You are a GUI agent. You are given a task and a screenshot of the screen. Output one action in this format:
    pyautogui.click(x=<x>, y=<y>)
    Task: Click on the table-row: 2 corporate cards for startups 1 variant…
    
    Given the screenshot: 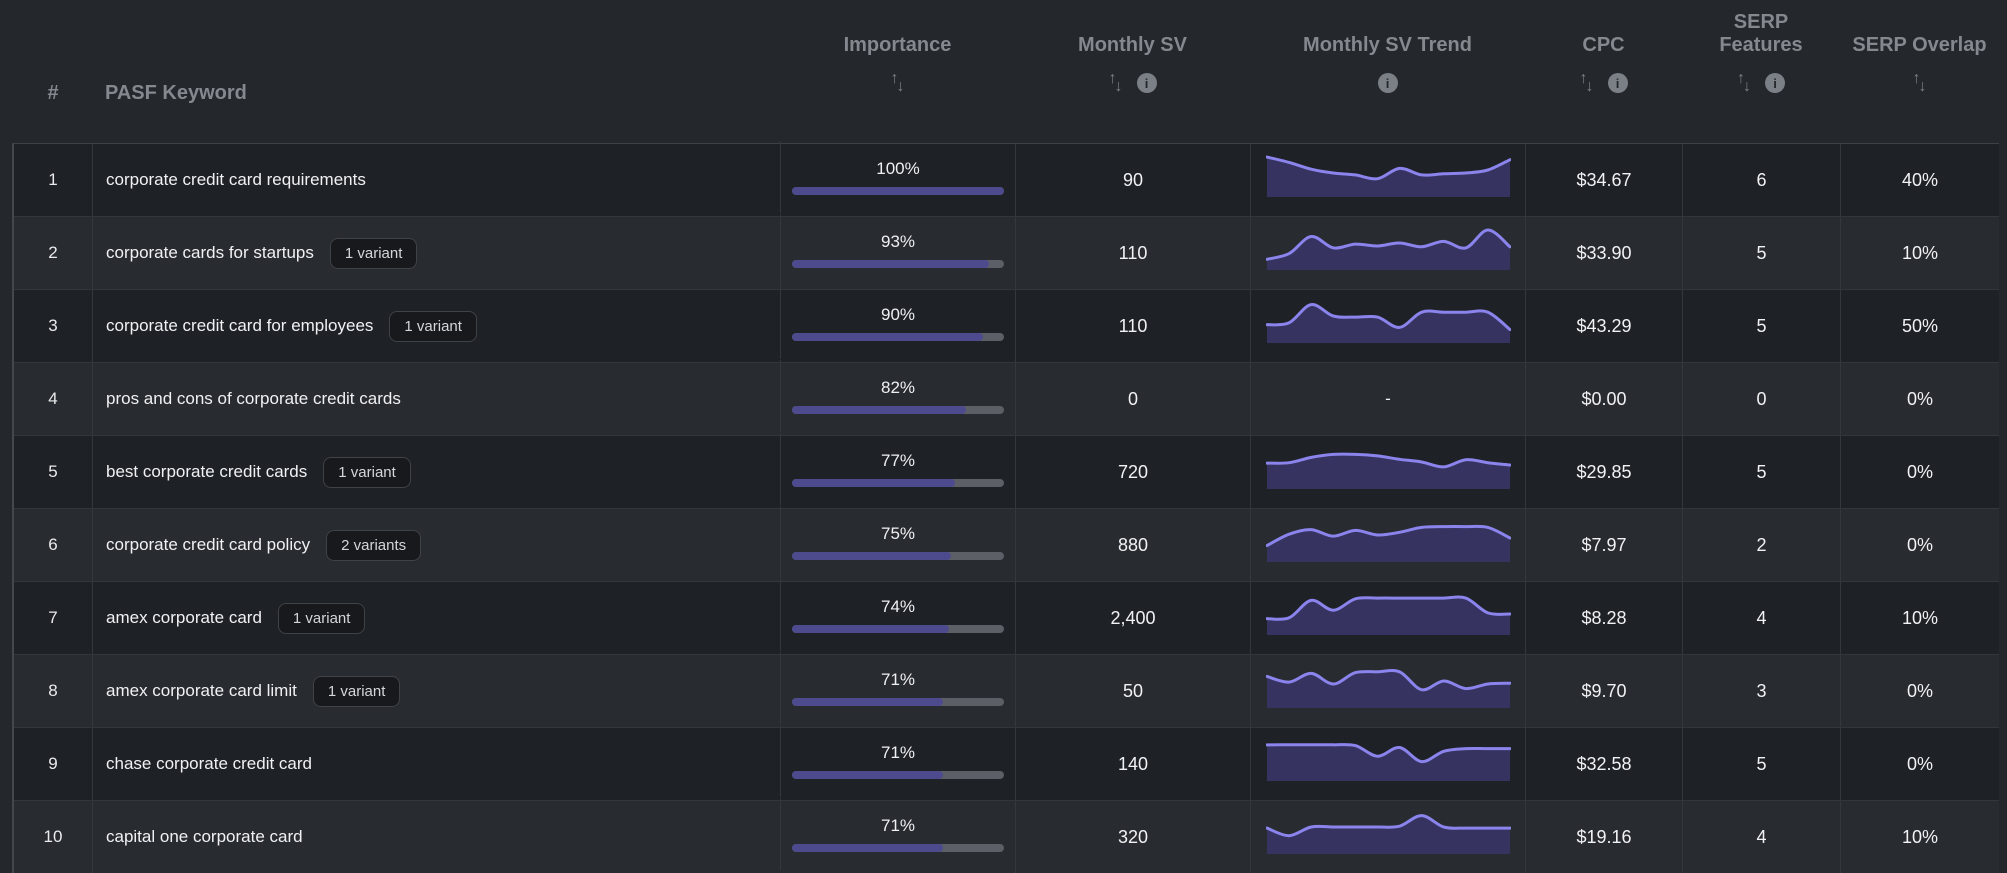 What is the action you would take?
    pyautogui.click(x=1006, y=251)
    